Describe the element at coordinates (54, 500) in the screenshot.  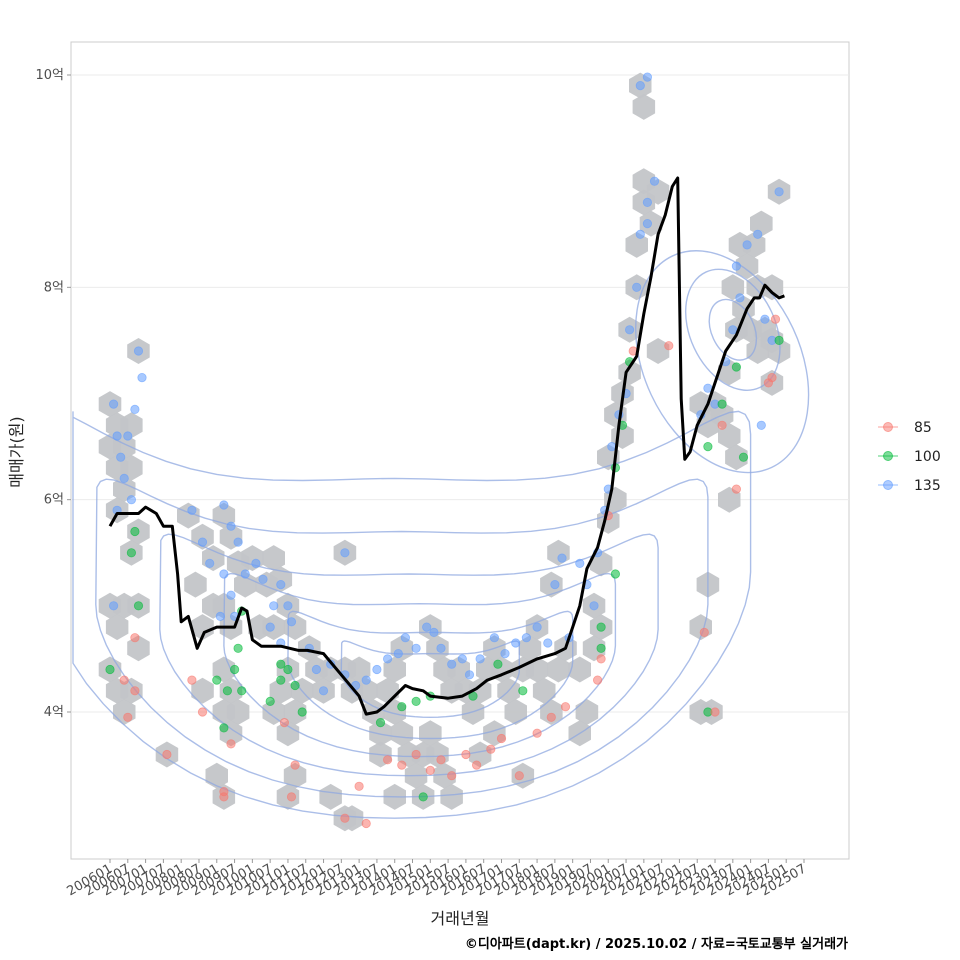
I see `y-tick-label: 6억` at that location.